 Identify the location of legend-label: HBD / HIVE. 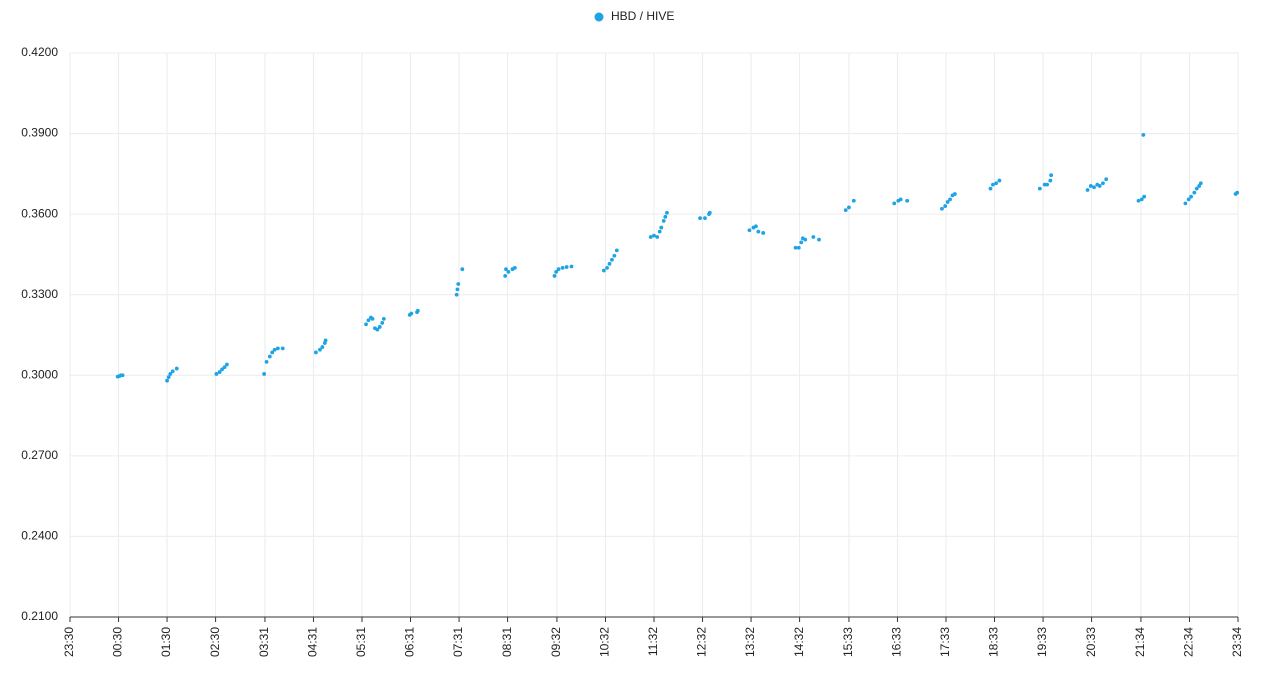
(642, 16).